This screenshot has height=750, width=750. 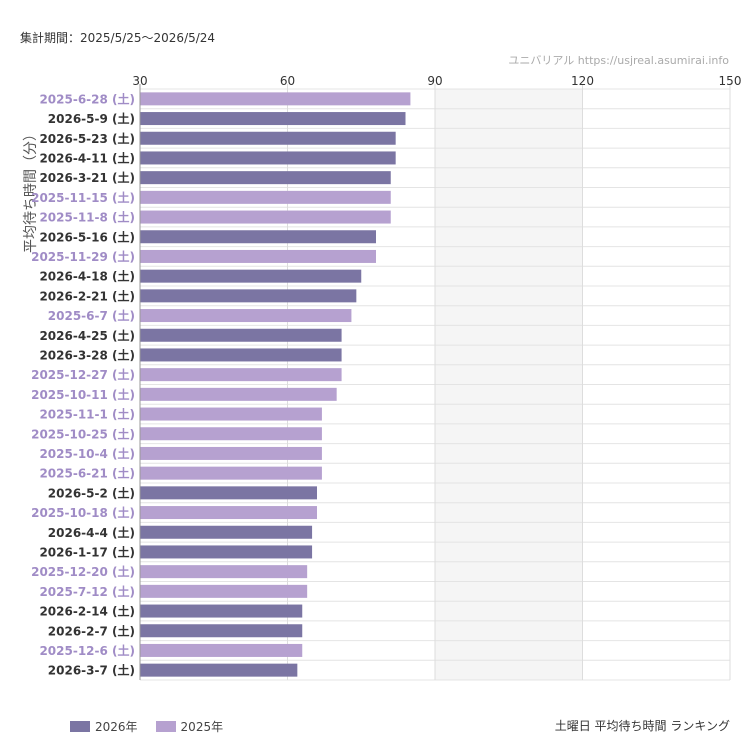 I want to click on period-label: 集計期間：2025/5/25〜2026/5/24, so click(x=118, y=38).